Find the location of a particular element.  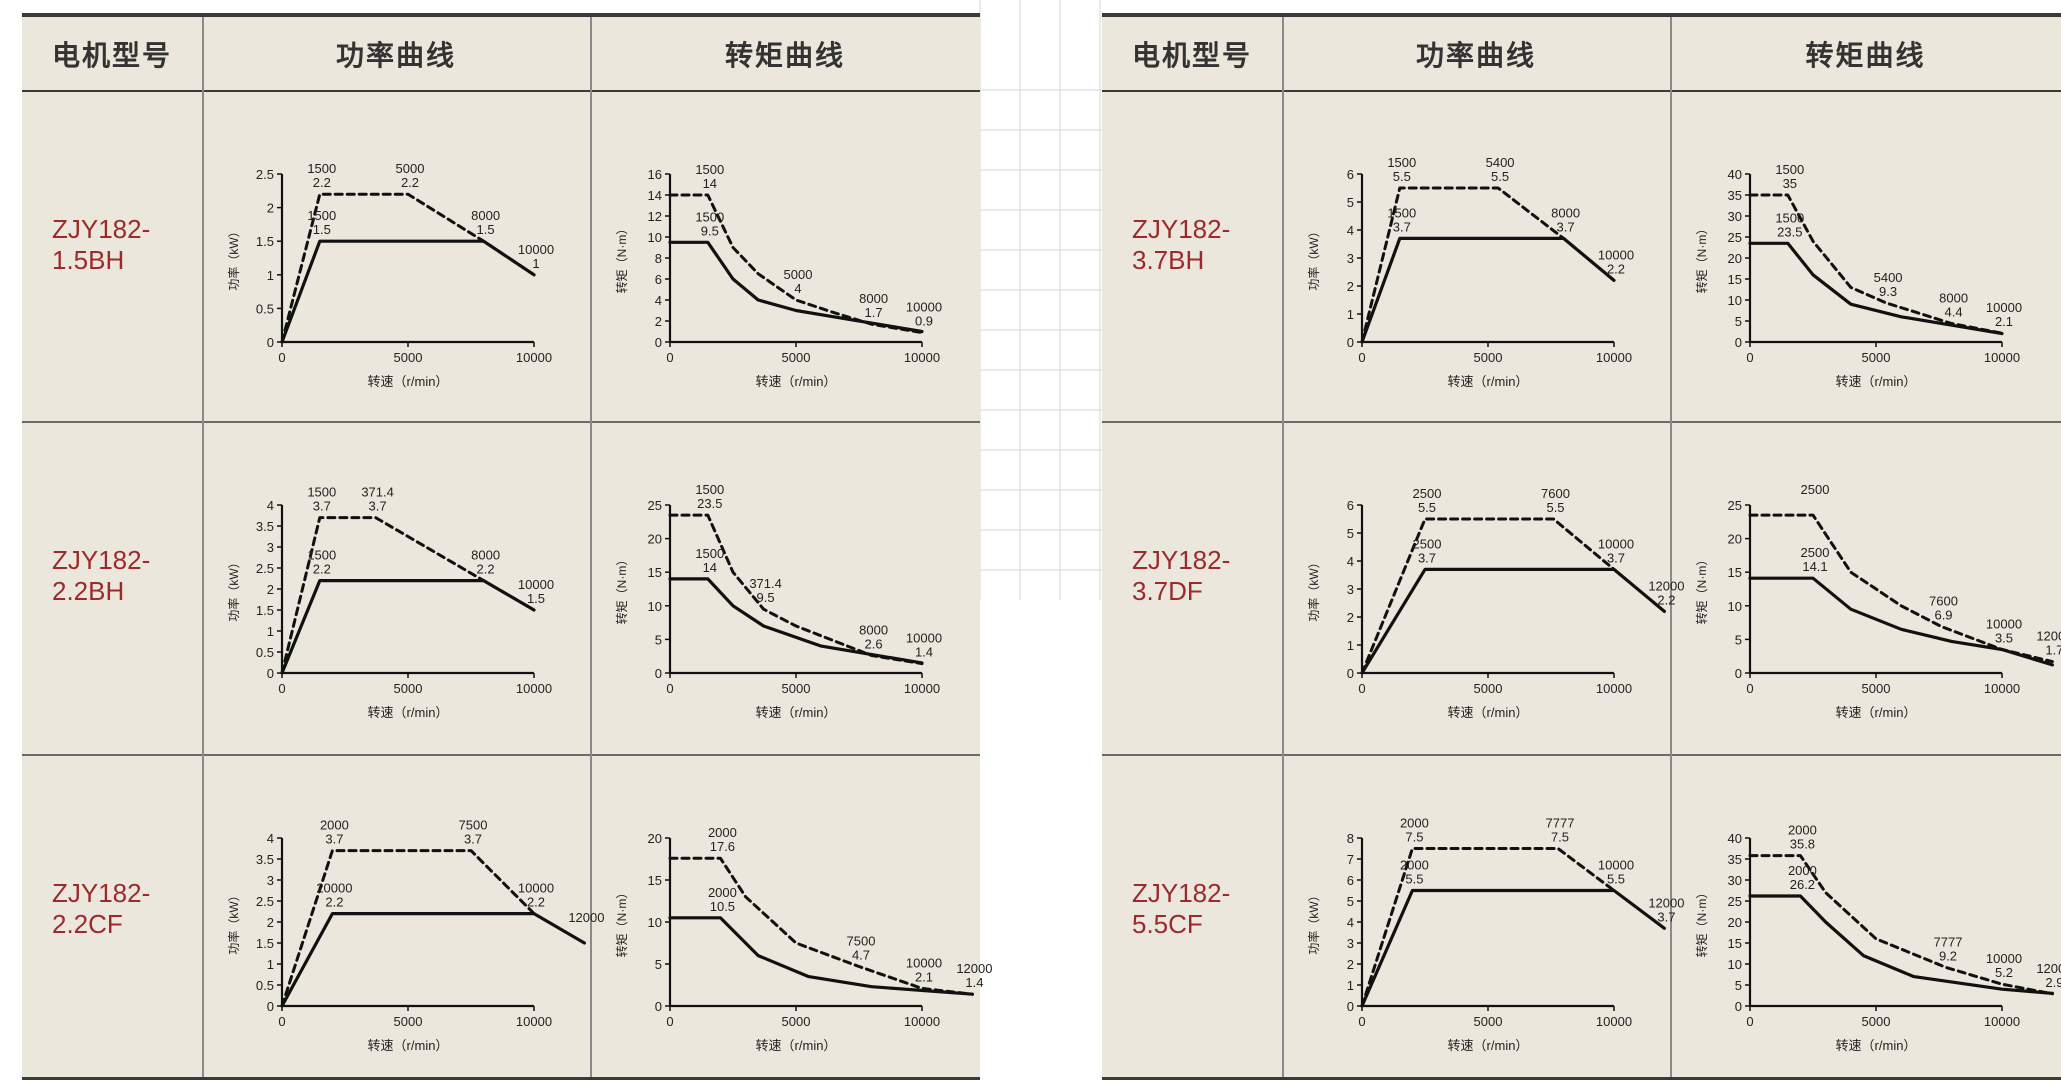

peak-torque-line is located at coordinates (1876, 264).